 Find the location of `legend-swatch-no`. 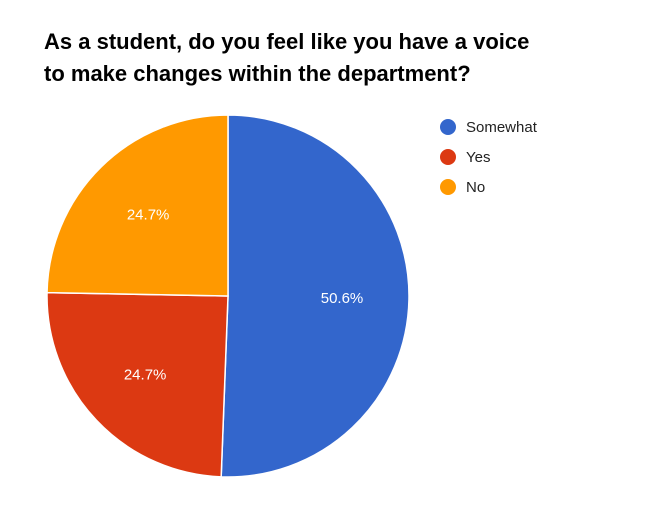

legend-swatch-no is located at coordinates (448, 187).